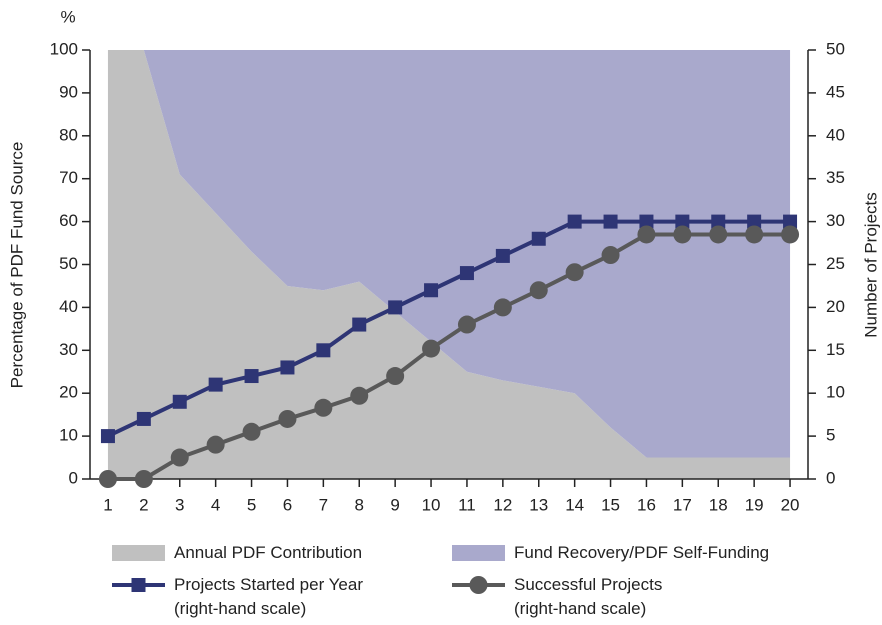 This screenshot has height=625, width=882. I want to click on x-tick-label: 6, so click(287, 504).